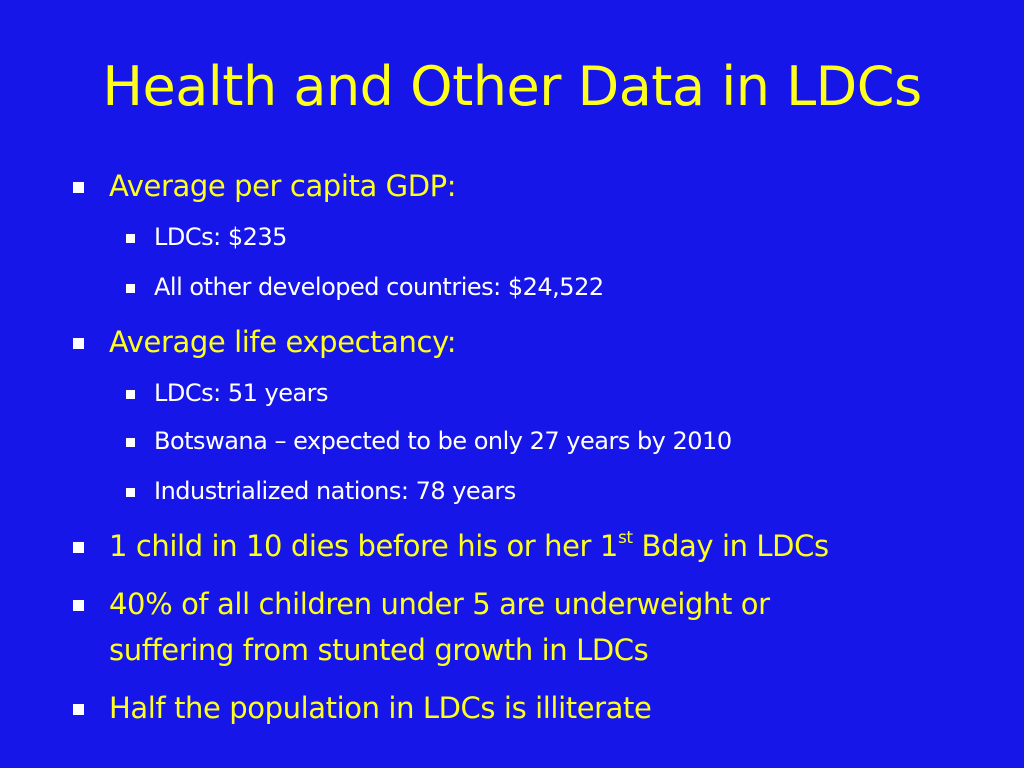 This screenshot has width=1024, height=768. Describe the element at coordinates (283, 342) in the screenshot. I see `bullet-text: Average life expectancy:` at that location.